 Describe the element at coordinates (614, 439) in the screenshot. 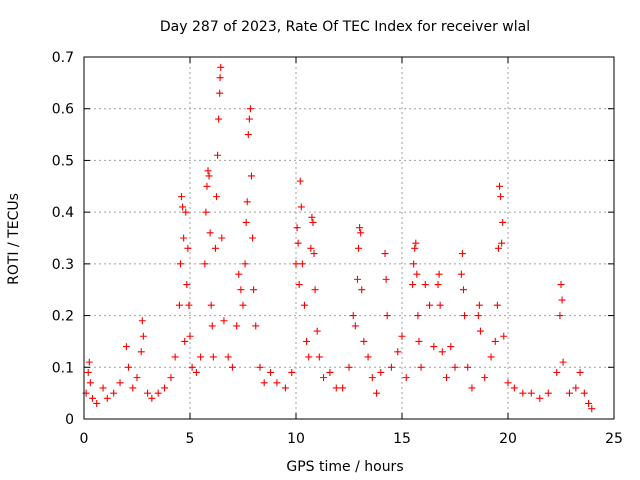

I see `x-tick-label: 25` at that location.